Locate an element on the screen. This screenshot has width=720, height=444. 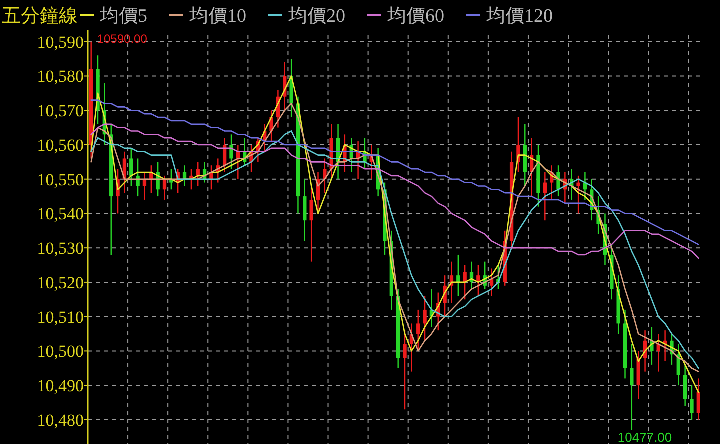
legend-label: 均價60 is located at coordinates (415, 16).